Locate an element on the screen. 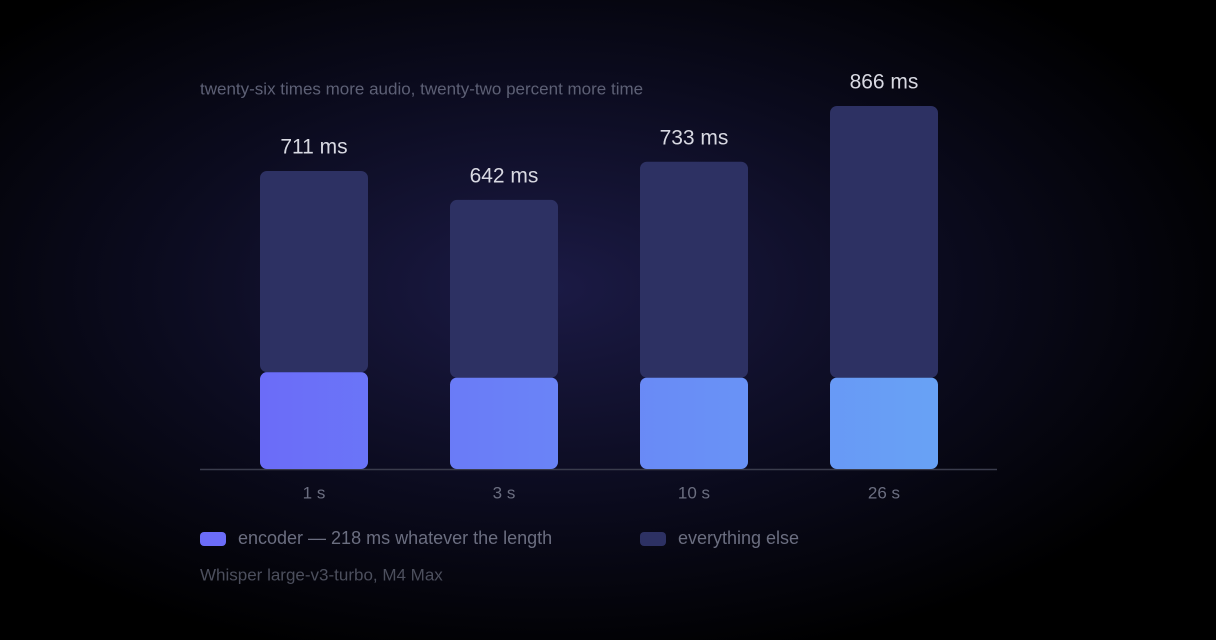 This screenshot has height=640, width=1216. total-label: 711 ms is located at coordinates (313, 147).